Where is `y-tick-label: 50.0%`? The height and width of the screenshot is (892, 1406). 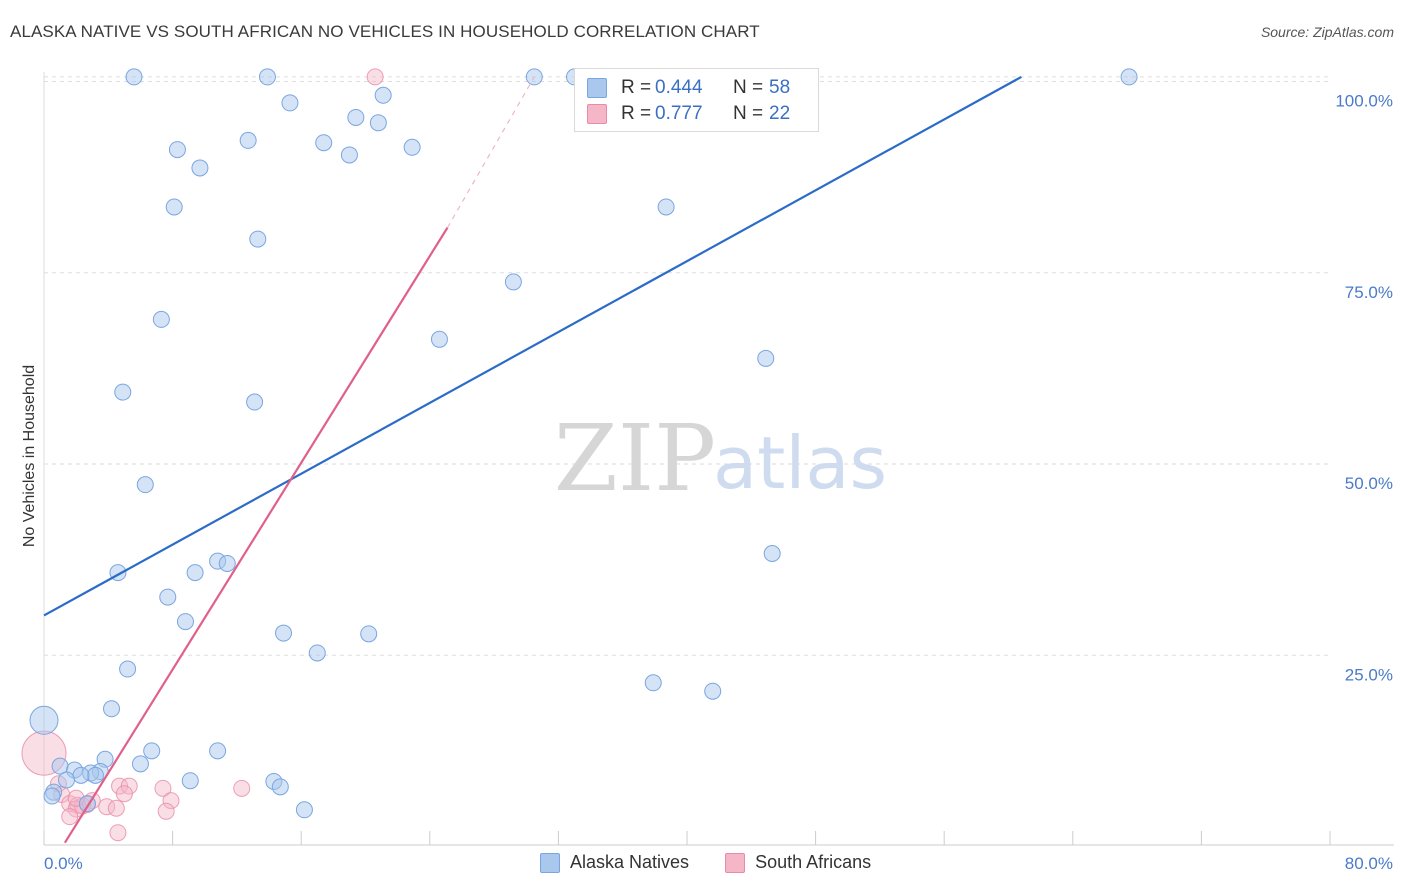 y-tick-label: 50.0% is located at coordinates (1369, 483).